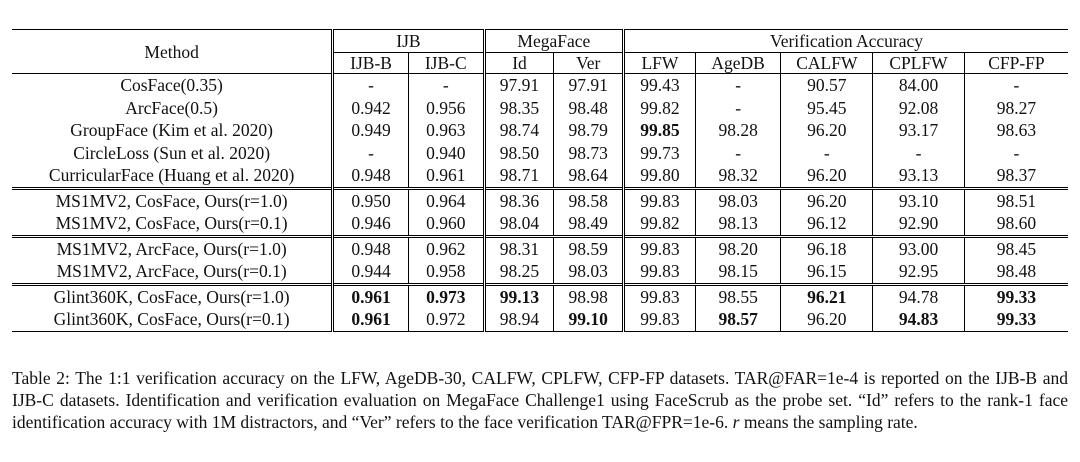 This screenshot has width=1080, height=462. Describe the element at coordinates (1015, 247) in the screenshot. I see `value-cell-cfp-fp: 98.45` at that location.